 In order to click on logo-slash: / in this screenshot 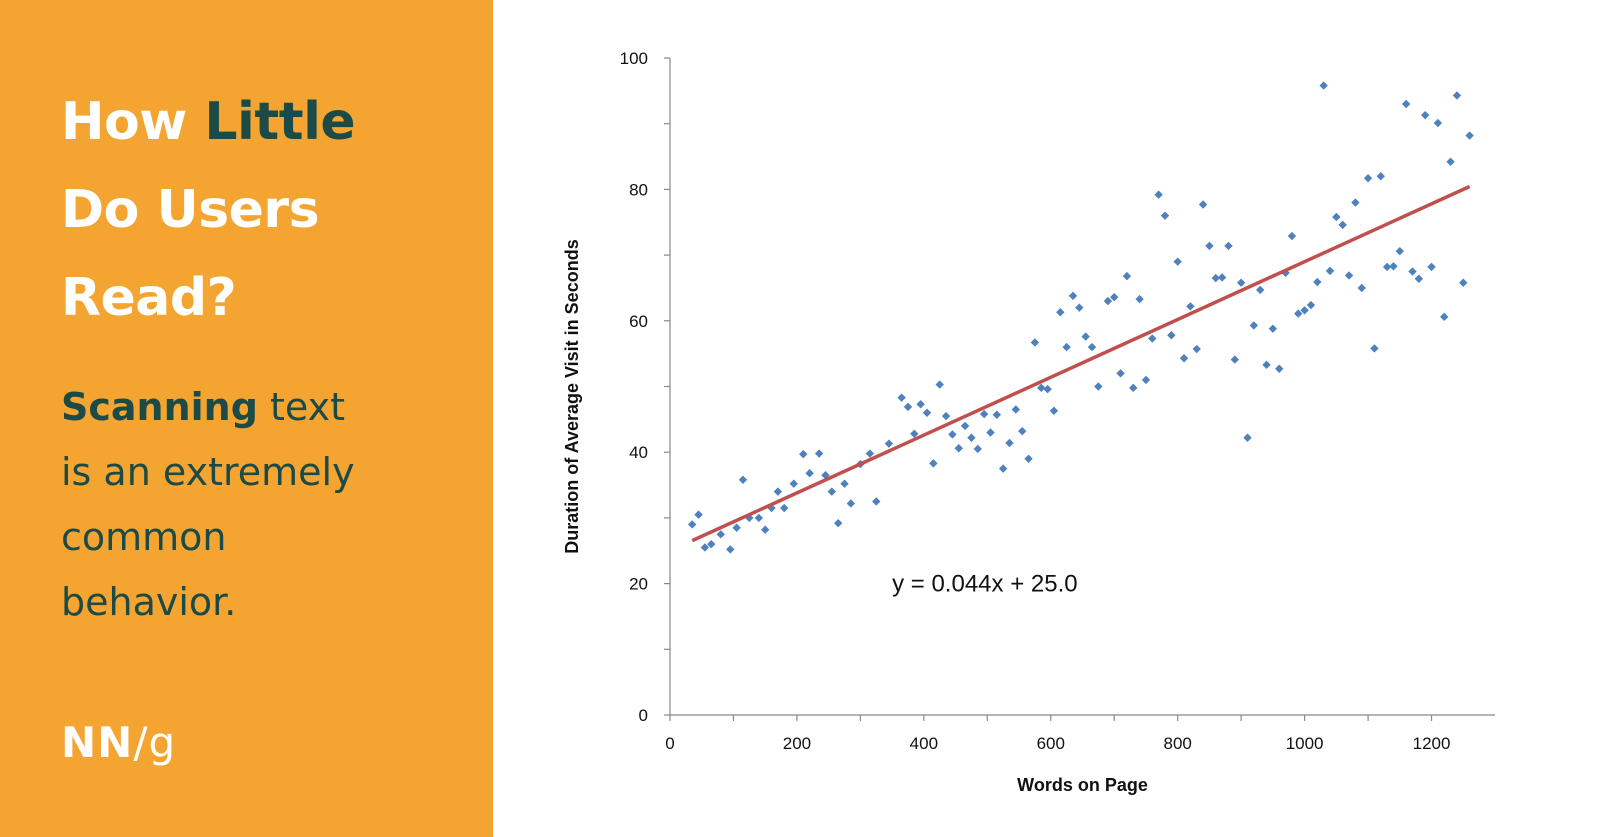, I will do `click(141, 742)`.